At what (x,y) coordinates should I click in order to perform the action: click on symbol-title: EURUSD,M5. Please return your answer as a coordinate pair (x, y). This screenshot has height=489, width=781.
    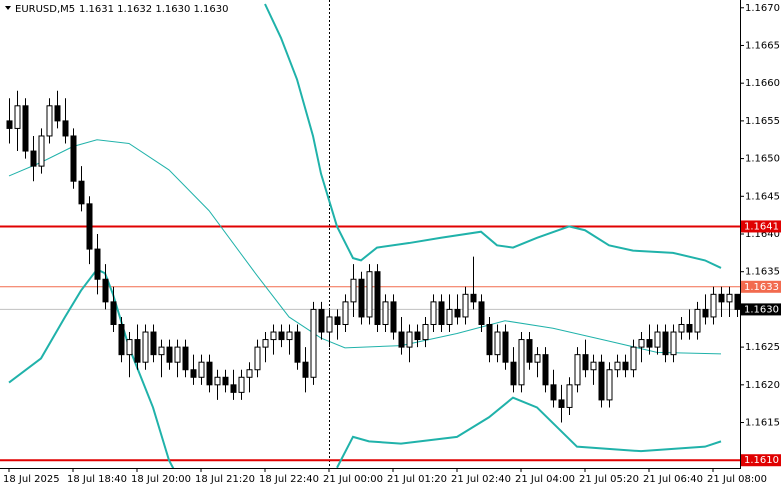
    Looking at the image, I should click on (45, 9).